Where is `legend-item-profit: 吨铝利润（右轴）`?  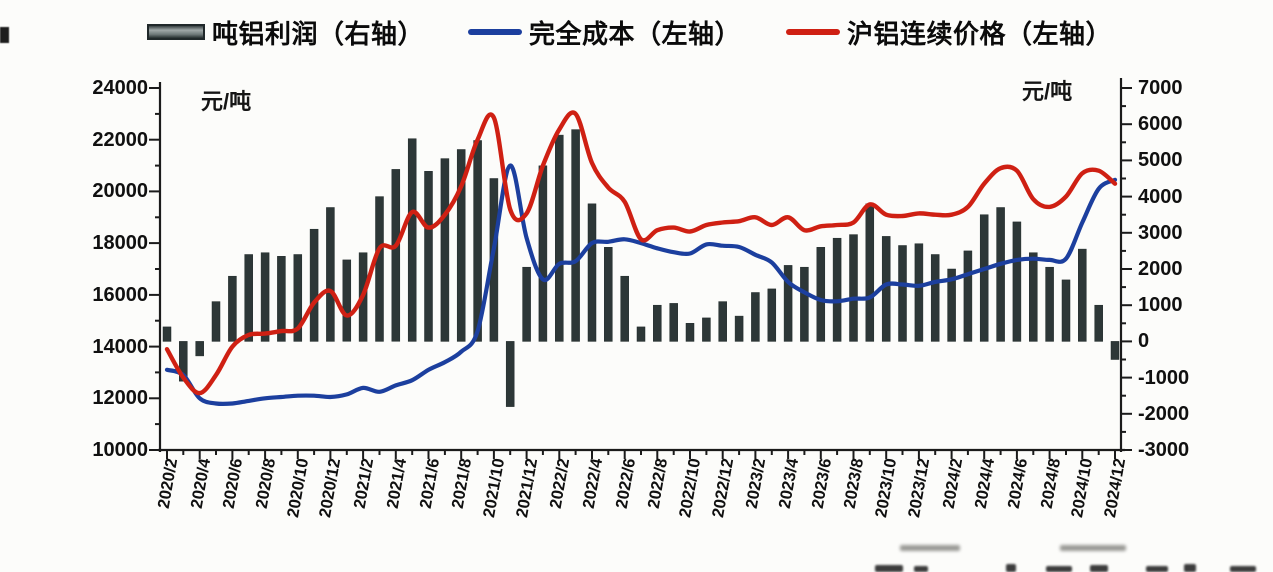 legend-item-profit: 吨铝利润（右轴） is located at coordinates (286, 32).